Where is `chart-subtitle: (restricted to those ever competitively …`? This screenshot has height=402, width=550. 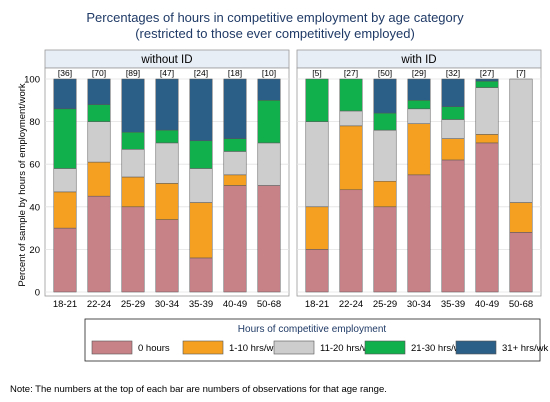
chart-subtitle: (restricted to those ever competitively … is located at coordinates (275, 33).